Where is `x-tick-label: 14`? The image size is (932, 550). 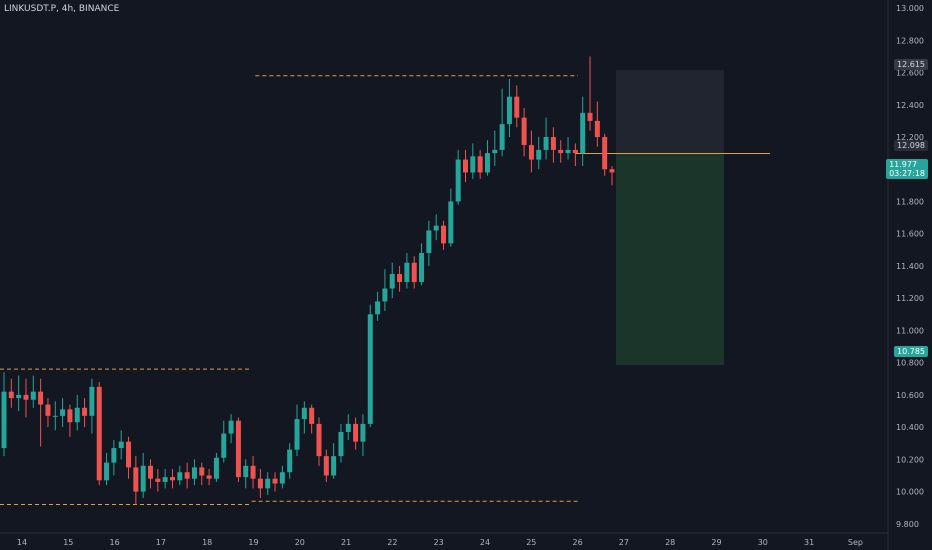
x-tick-label: 14 is located at coordinates (22, 542).